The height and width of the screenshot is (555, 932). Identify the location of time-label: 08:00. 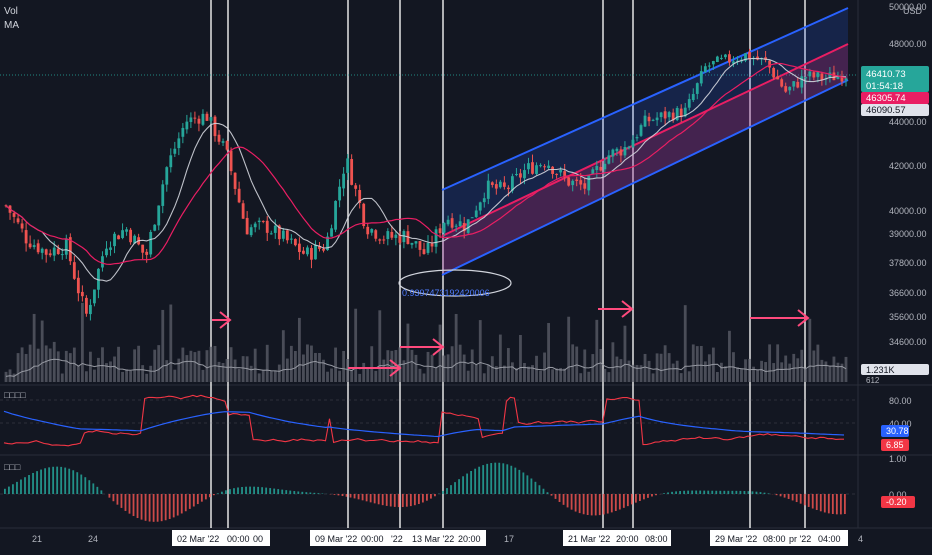
(656, 539).